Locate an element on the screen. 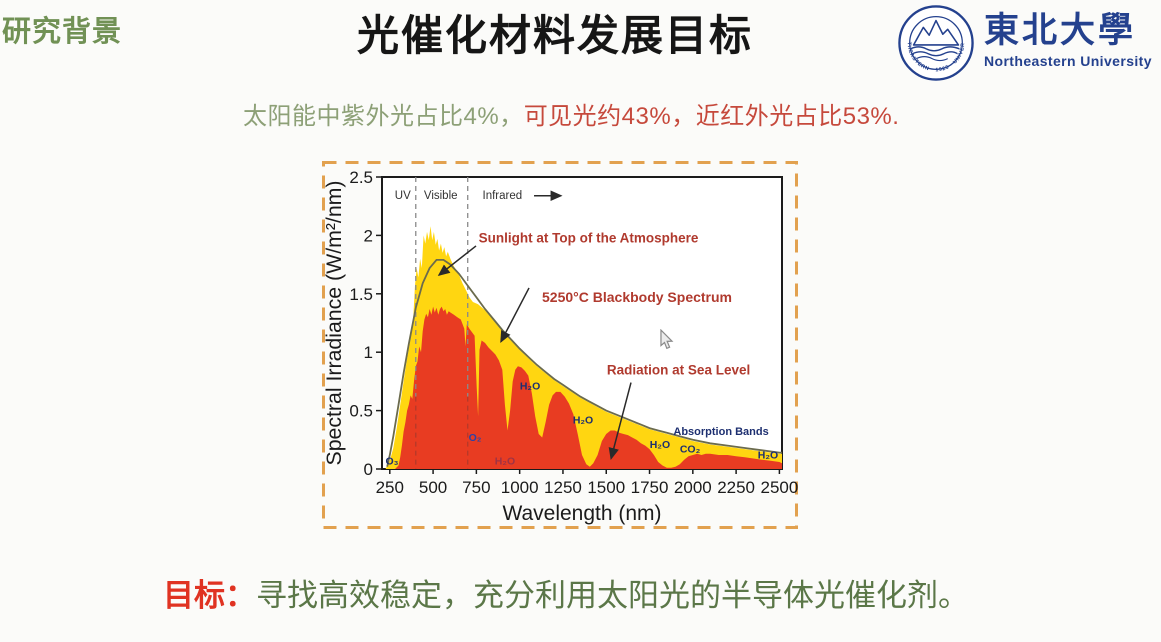 This screenshot has width=1161, height=642. x-tick-label: 1250 is located at coordinates (563, 487).